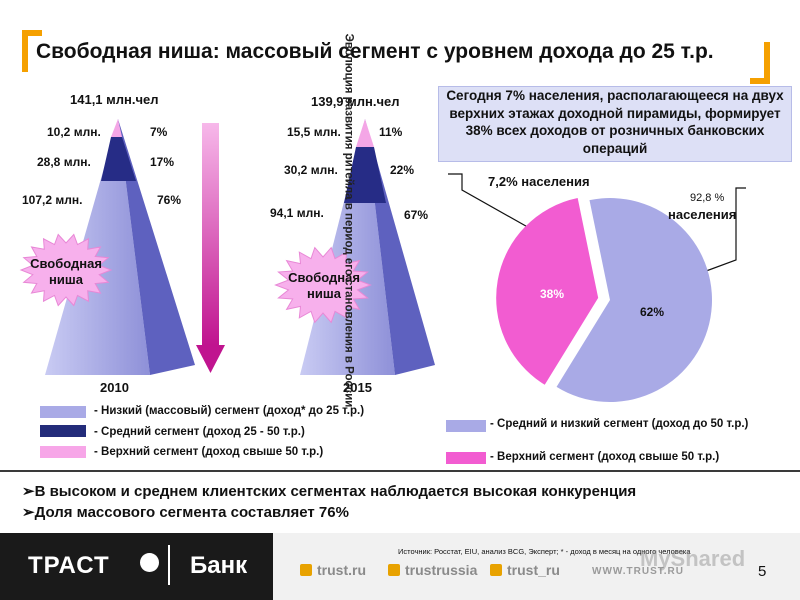  Describe the element at coordinates (341, 570) in the screenshot. I see `link-trust-ru: trust.ru` at that location.